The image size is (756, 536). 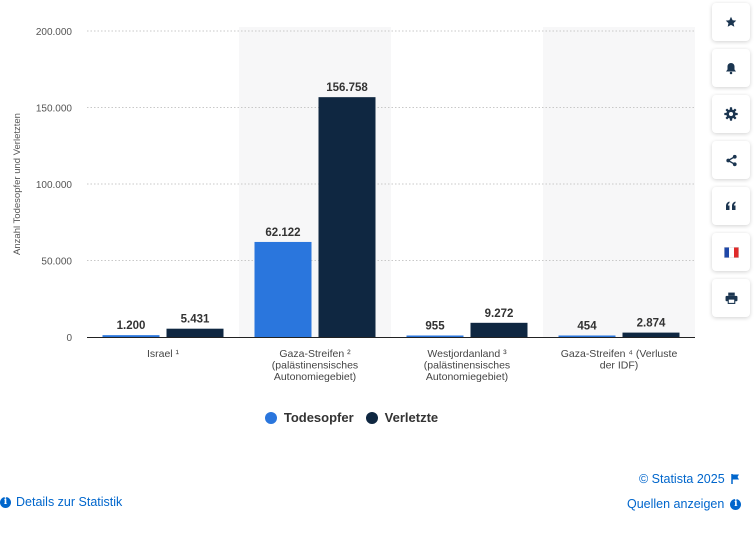 I want to click on sources-text: Quellen anzeigen, so click(x=676, y=504).